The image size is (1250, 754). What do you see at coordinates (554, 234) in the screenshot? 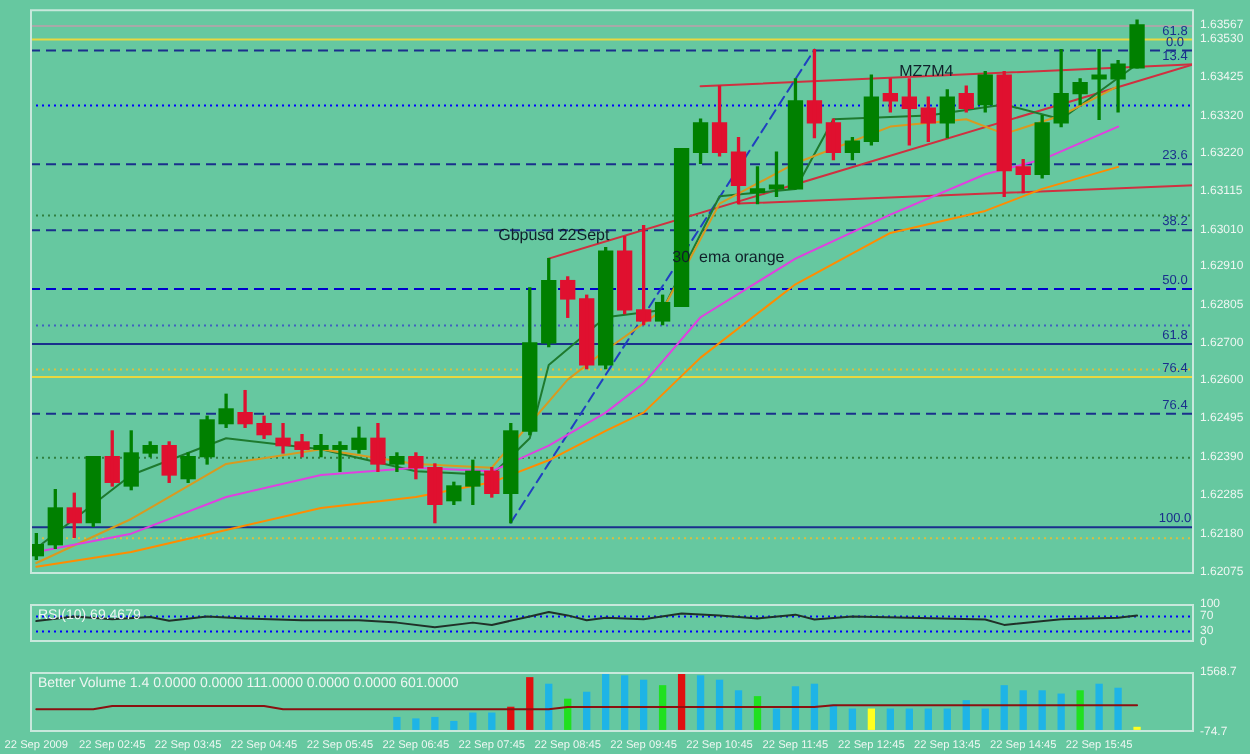
I see `annotation: Gbpusd 22Sept` at bounding box center [554, 234].